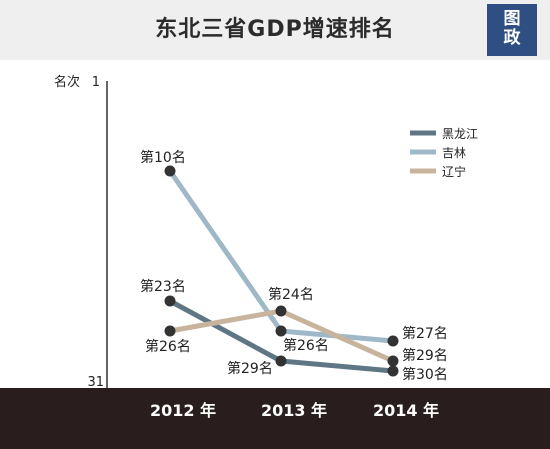 The width and height of the screenshot is (550, 449). What do you see at coordinates (425, 333) in the screenshot?
I see `data-label-s2-p3: 第27名` at bounding box center [425, 333].